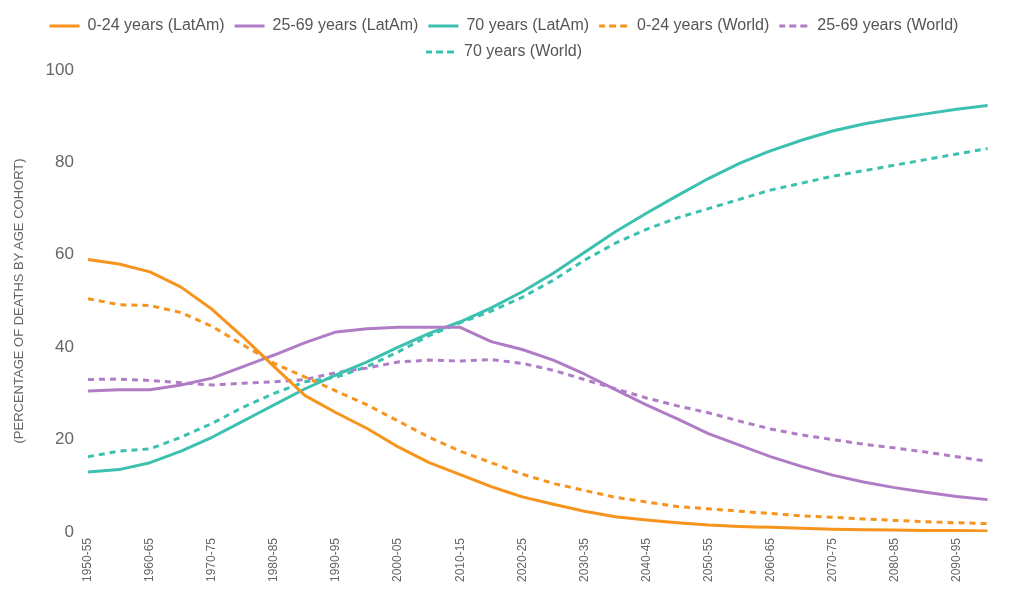  What do you see at coordinates (87, 560) in the screenshot?
I see `x-tick-label: 1950-55` at bounding box center [87, 560].